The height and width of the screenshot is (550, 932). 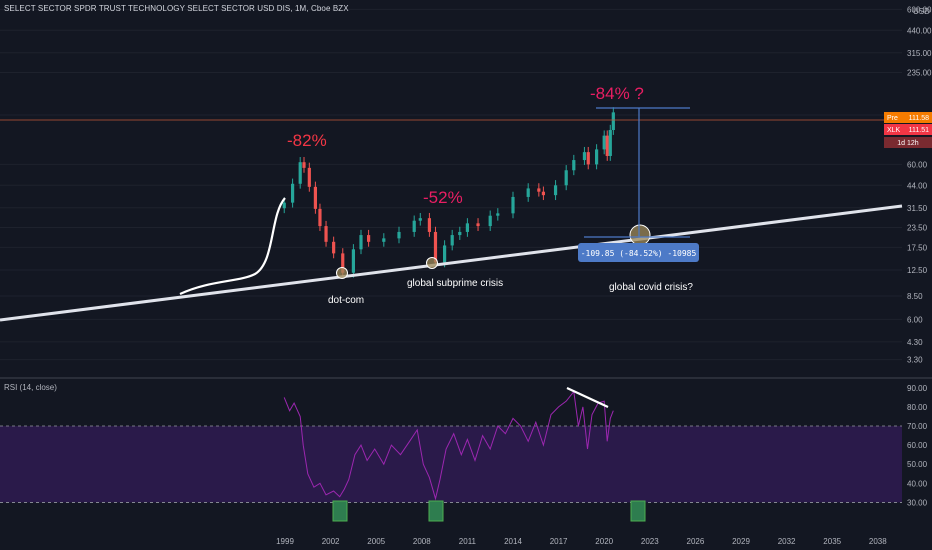 I want to click on price-tick-label: 235.00, so click(x=919, y=73).